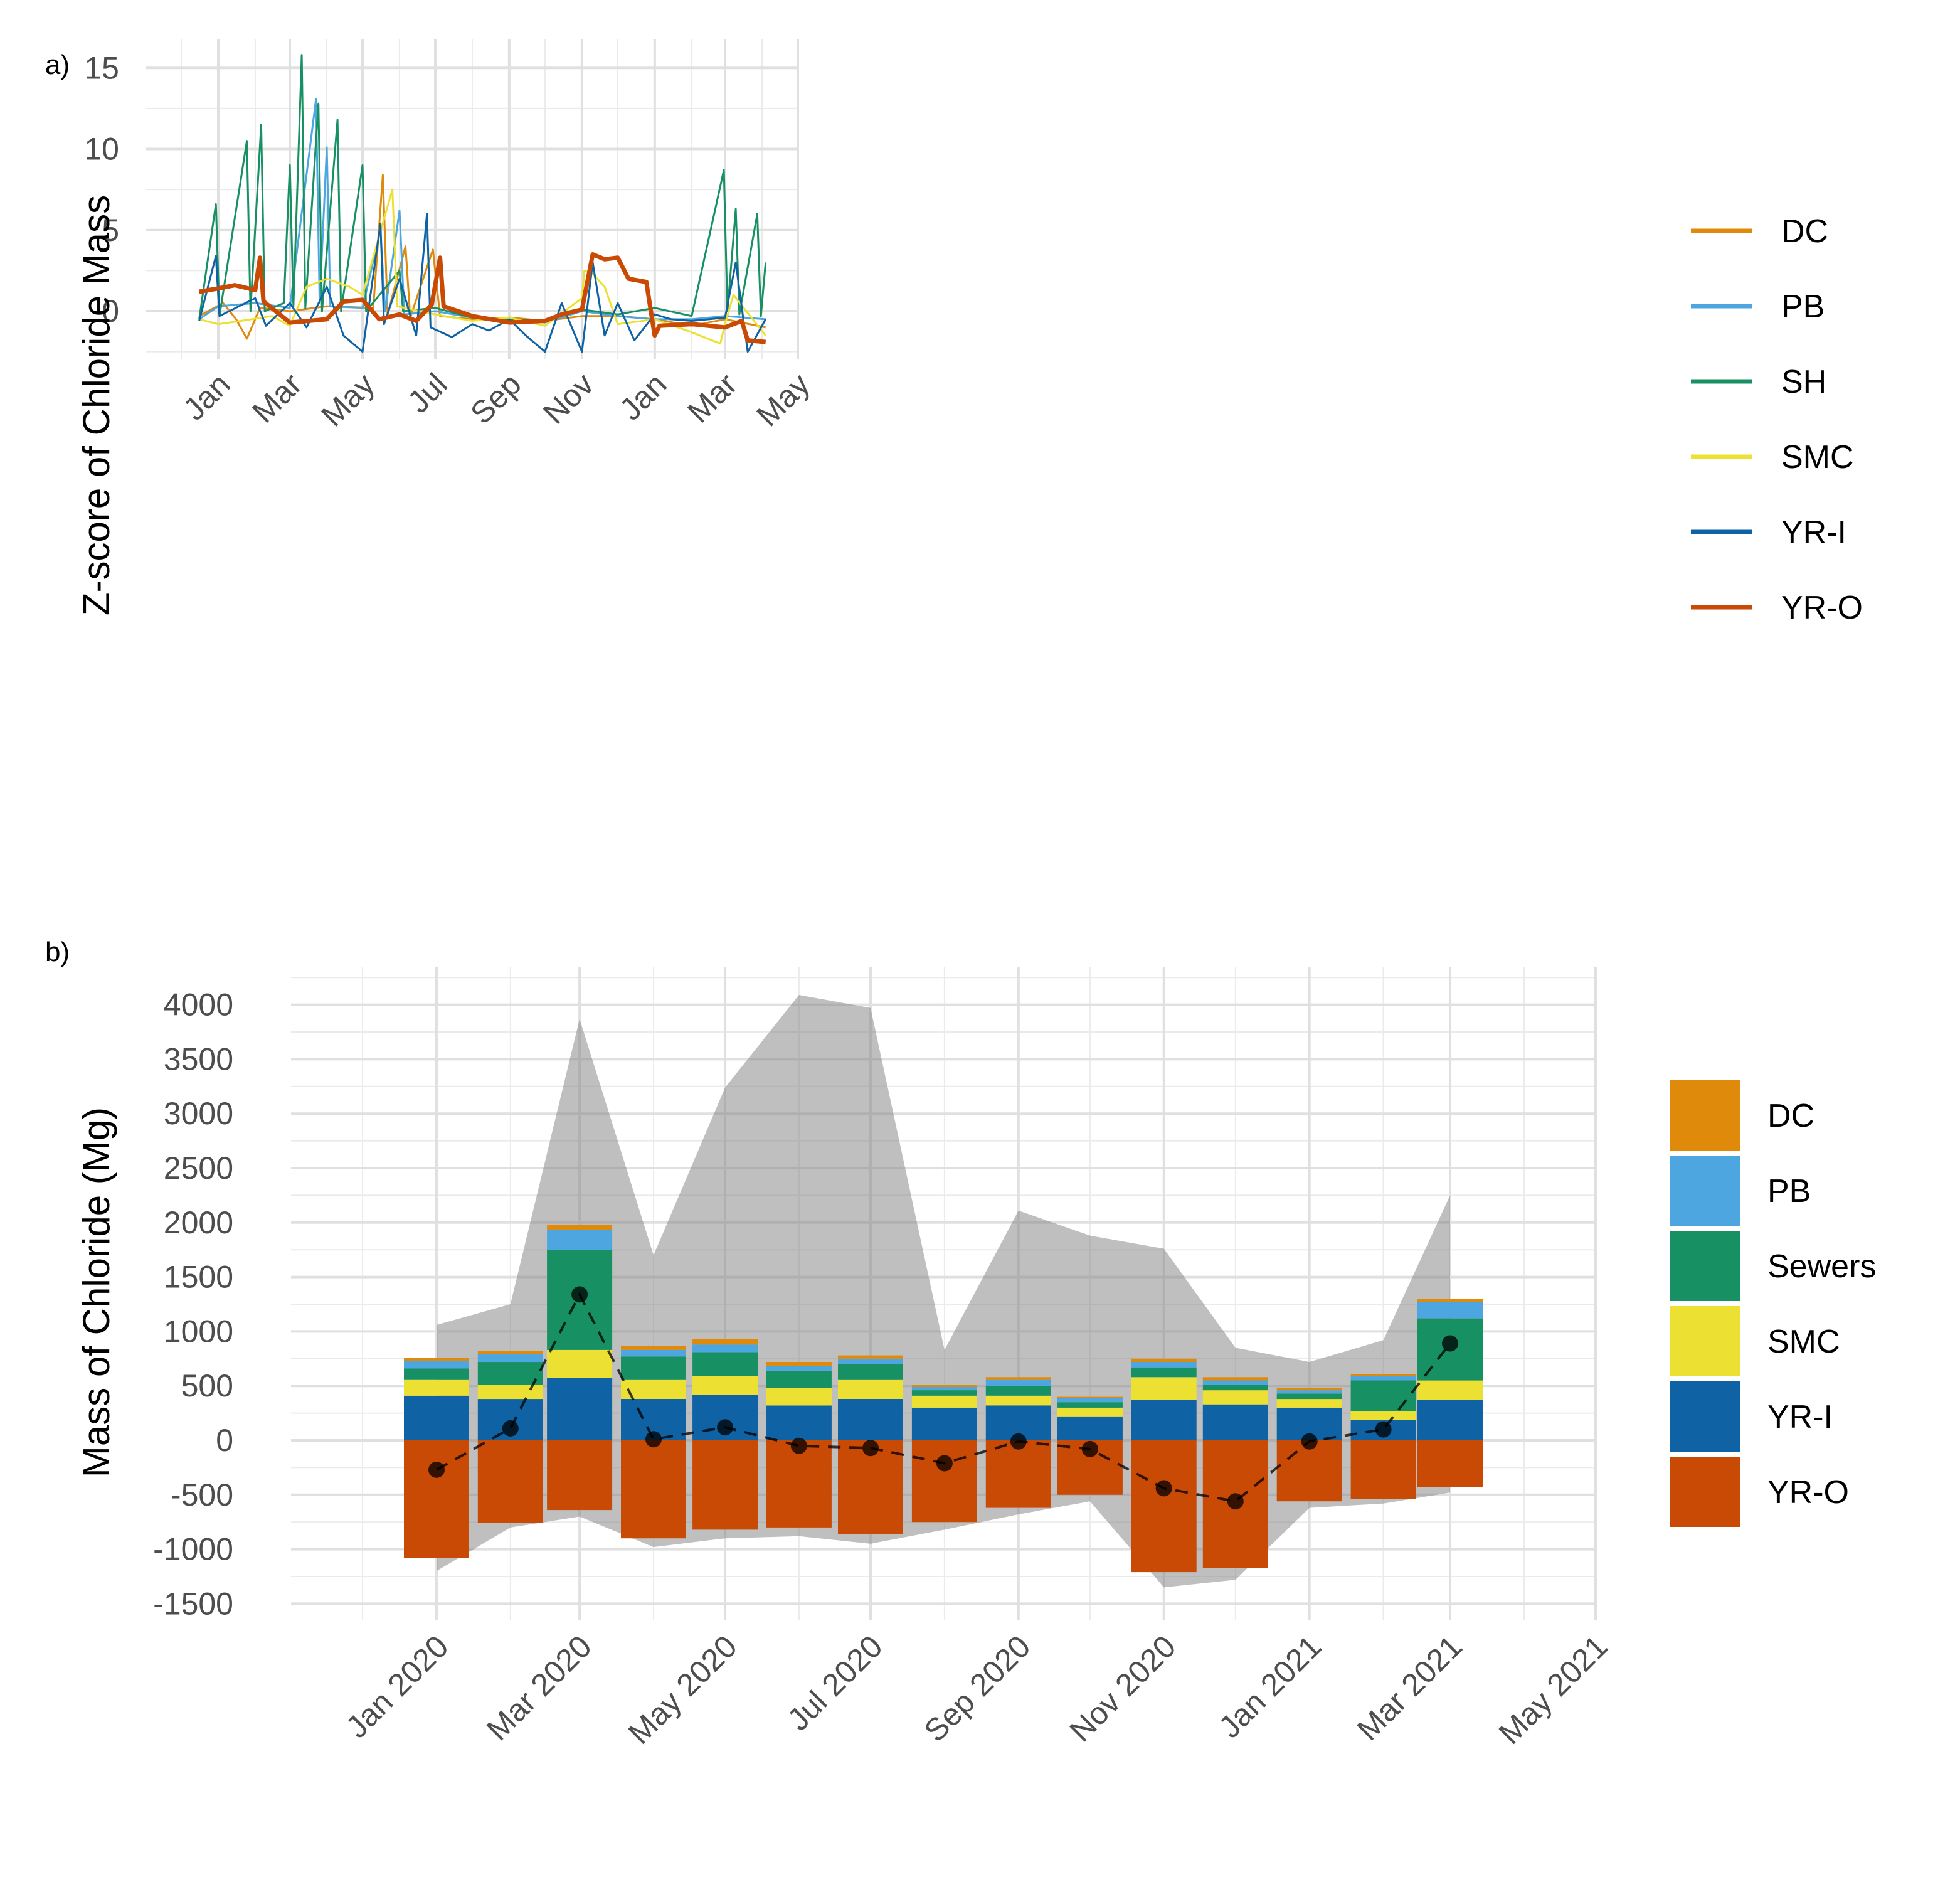  What do you see at coordinates (202, 1495) in the screenshot?
I see `y-tick-label: -500` at bounding box center [202, 1495].